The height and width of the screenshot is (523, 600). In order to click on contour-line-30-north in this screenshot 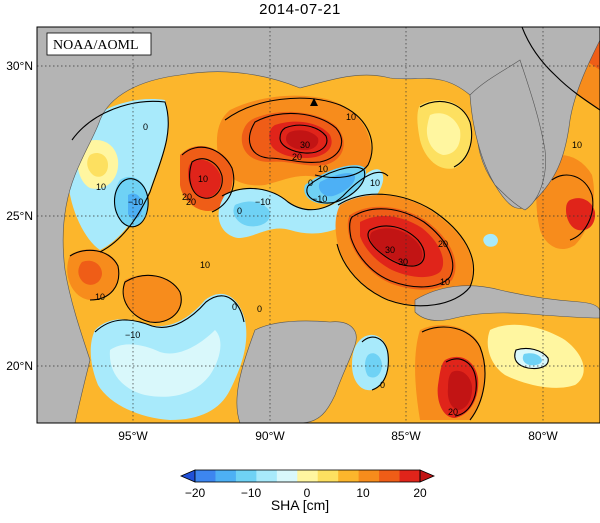, I will do `click(303, 139)`.